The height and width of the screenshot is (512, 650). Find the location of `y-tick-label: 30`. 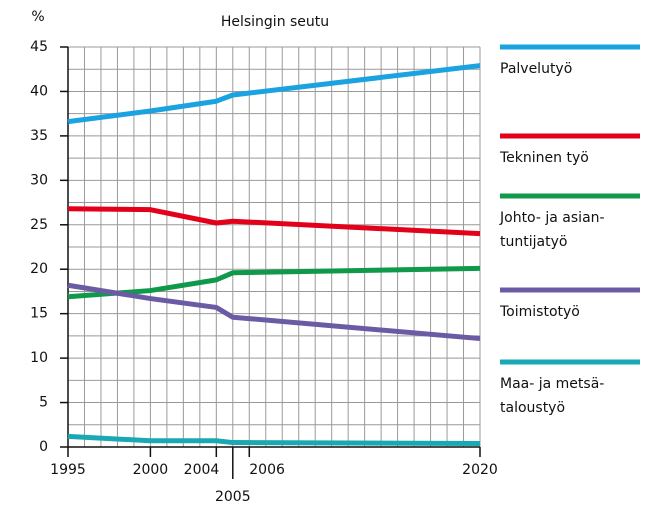

y-tick-label: 30 is located at coordinates (39, 180).